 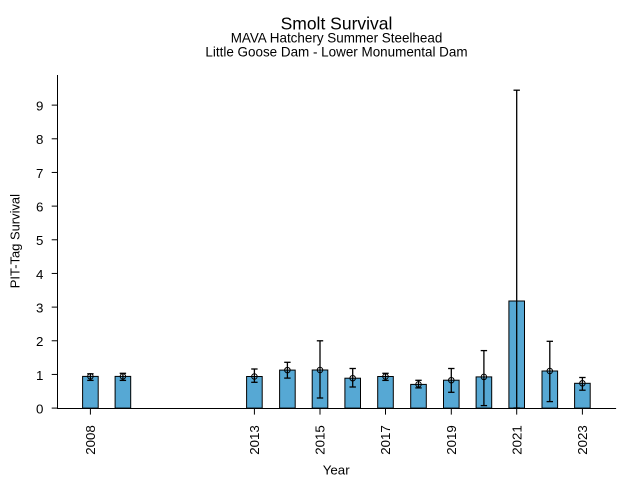 I want to click on svg-text: 2, so click(x=39, y=341).